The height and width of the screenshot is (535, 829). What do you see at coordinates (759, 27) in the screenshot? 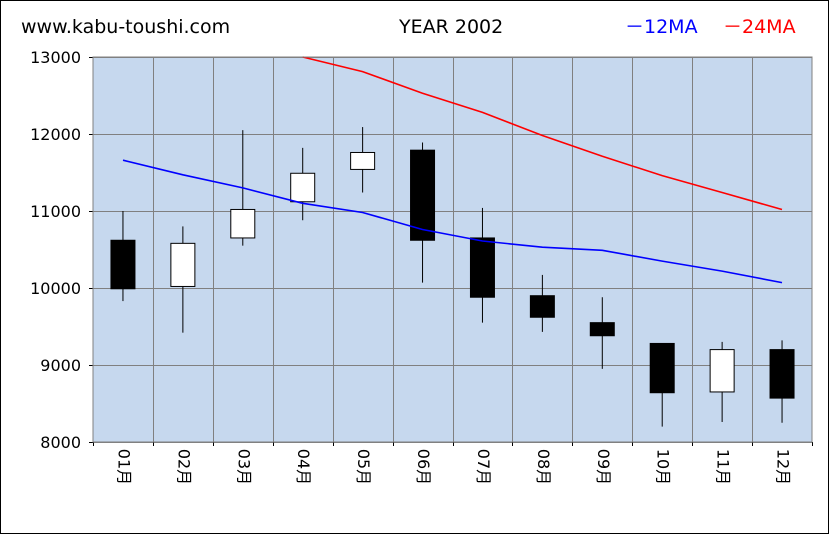
I see `legend-24ma: －24MA` at bounding box center [759, 27].